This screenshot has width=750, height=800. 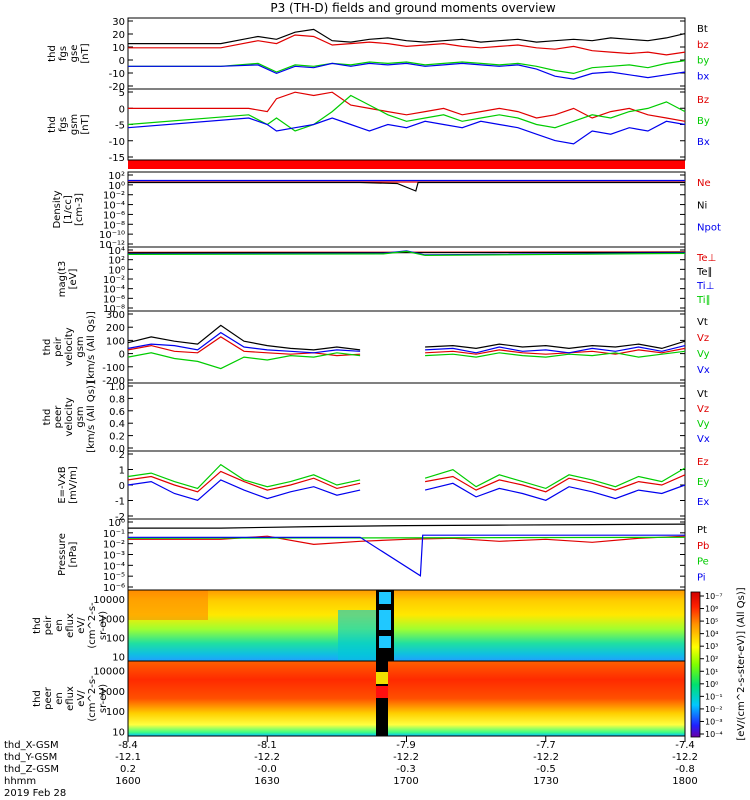 What do you see at coordinates (20, 781) in the screenshot?
I see `footer-row-label-hhmm: hhmm` at bounding box center [20, 781].